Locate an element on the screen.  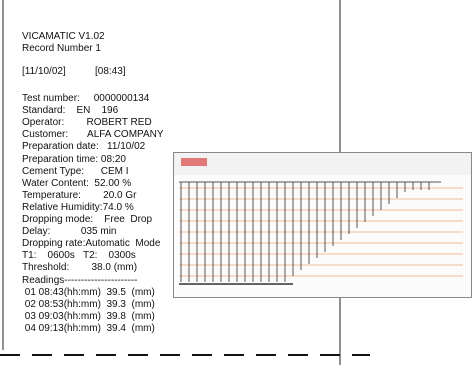
field-line: Readings---------------------- is located at coordinates (80, 280).